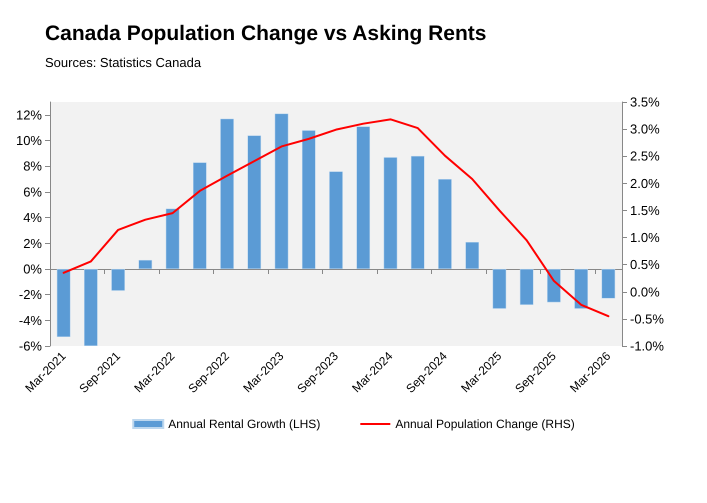 The width and height of the screenshot is (707, 503). What do you see at coordinates (30, 320) in the screenshot?
I see `y-tick-label: -4%` at bounding box center [30, 320].